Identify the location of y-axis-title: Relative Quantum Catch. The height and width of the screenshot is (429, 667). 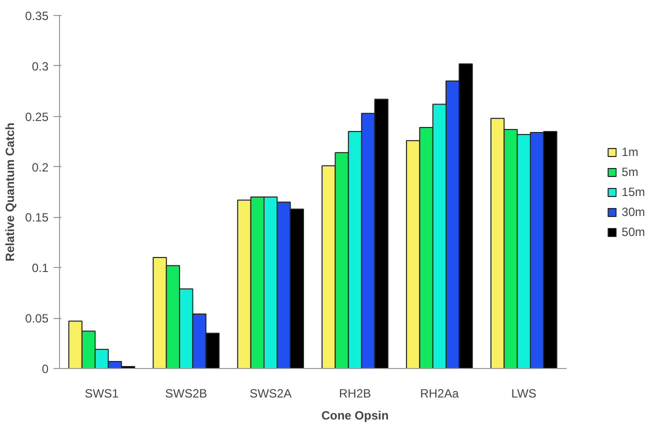
(10, 192).